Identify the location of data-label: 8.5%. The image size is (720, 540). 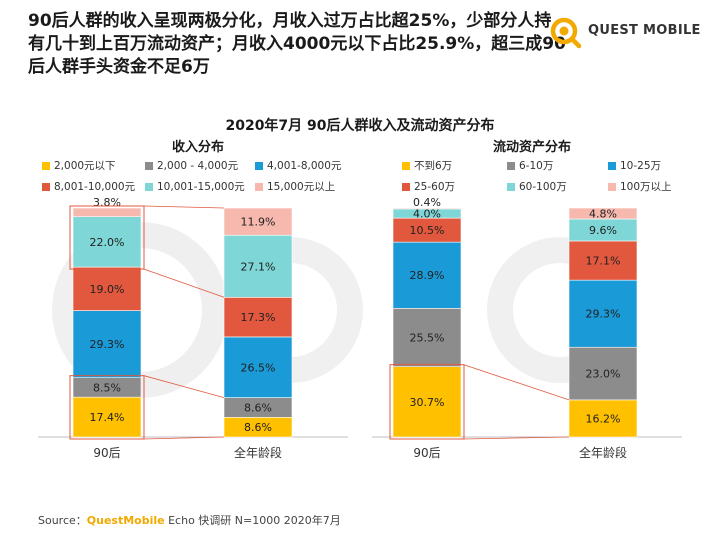
(107, 387).